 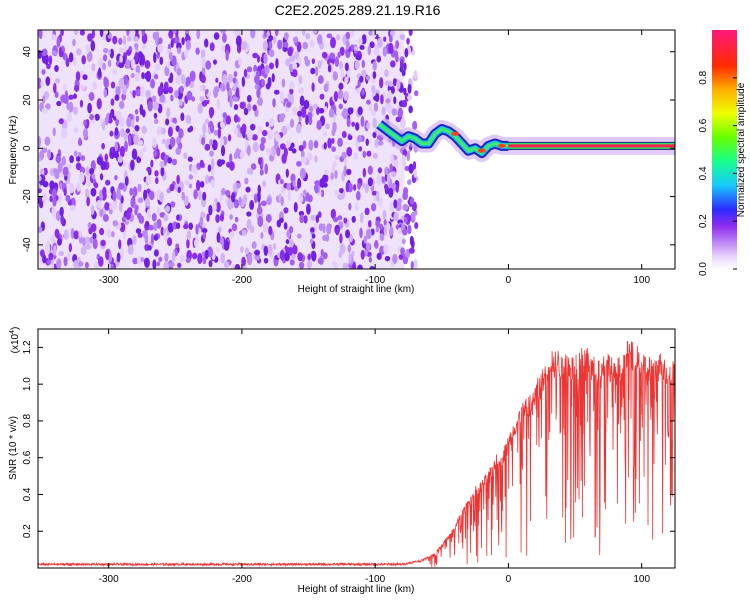 What do you see at coordinates (501, 145) in the screenshot?
I see `trace-hotspot` at bounding box center [501, 145].